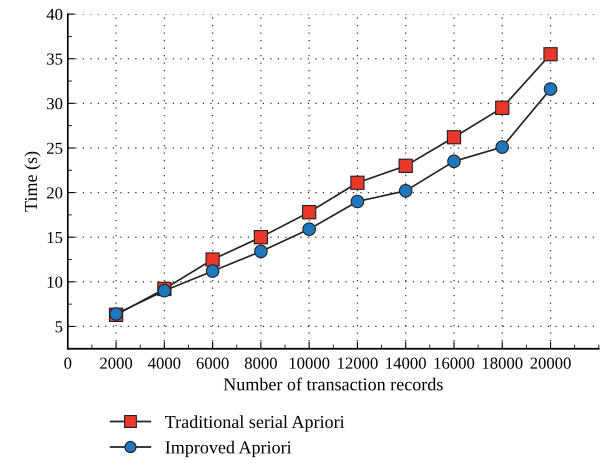 The image size is (600, 470). What do you see at coordinates (32, 182) in the screenshot?
I see `y-axis-title: Time (s)` at bounding box center [32, 182].